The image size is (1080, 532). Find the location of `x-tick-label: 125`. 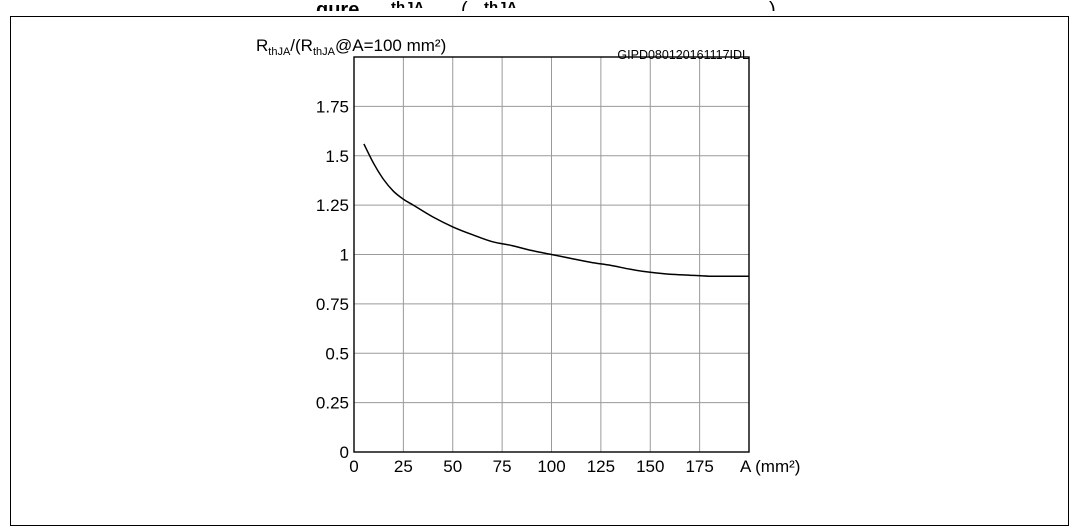

x-tick-label: 125 is located at coordinates (601, 466).